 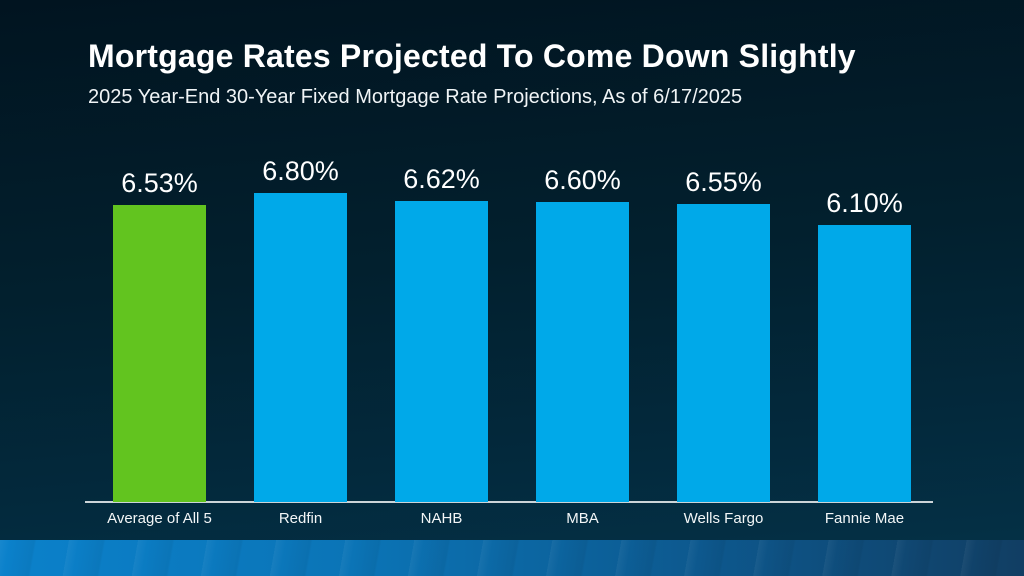 I want to click on footer-accent-bar, so click(x=512, y=558).